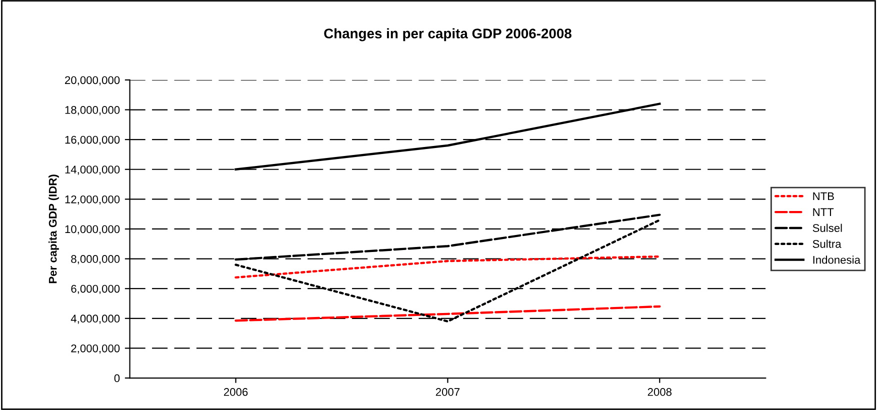 This screenshot has height=410, width=877. What do you see at coordinates (448, 392) in the screenshot?
I see `x-tick-label: 2007` at bounding box center [448, 392].